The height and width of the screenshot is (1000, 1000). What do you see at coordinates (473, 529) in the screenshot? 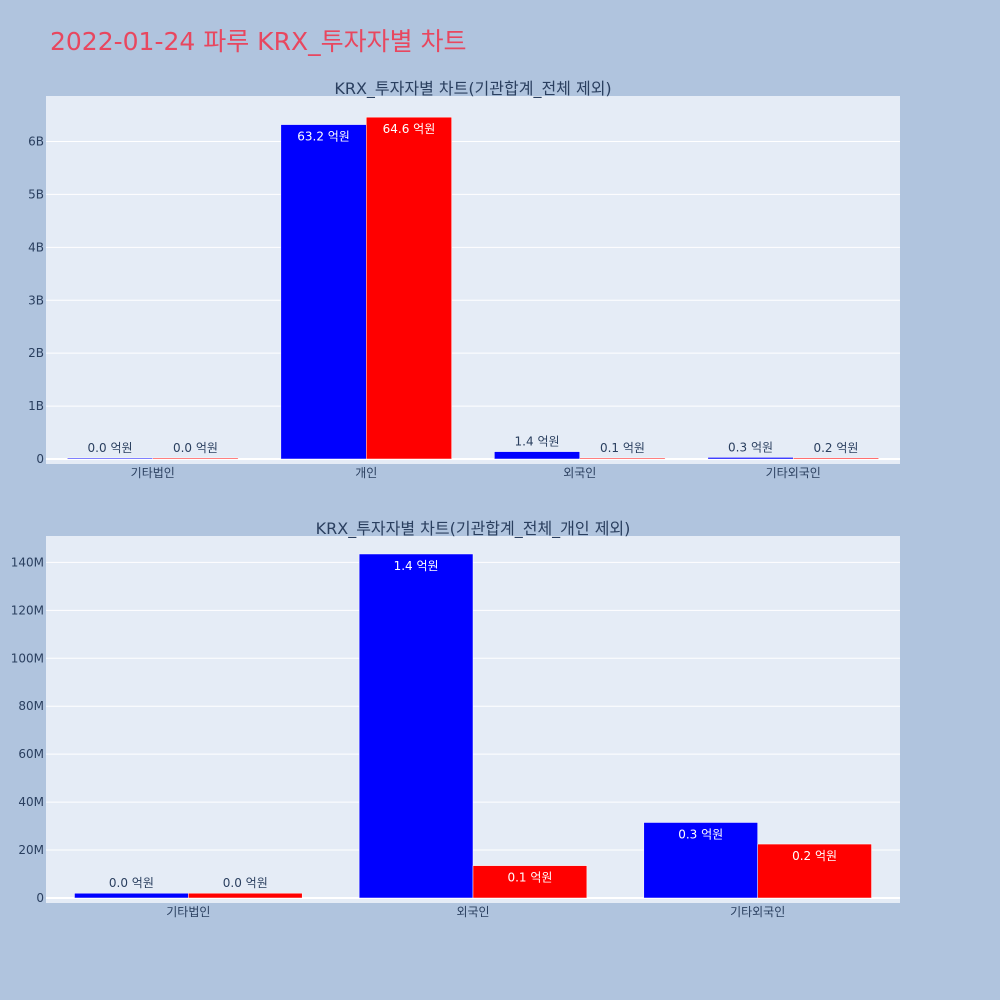
I see `chart-title: KRX_투자자별 차트(기관합계_전체_개인 제외)` at bounding box center [473, 529].